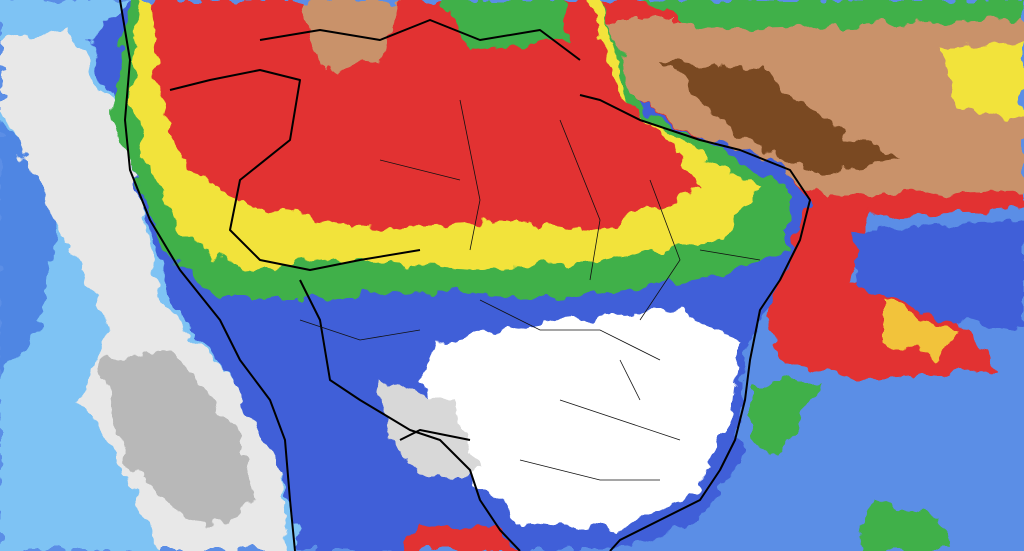 Image resolution: width=1024 pixels, height=551 pixels. What do you see at coordinates (420, 40) in the screenshot?
I see `north-border` at bounding box center [420, 40].